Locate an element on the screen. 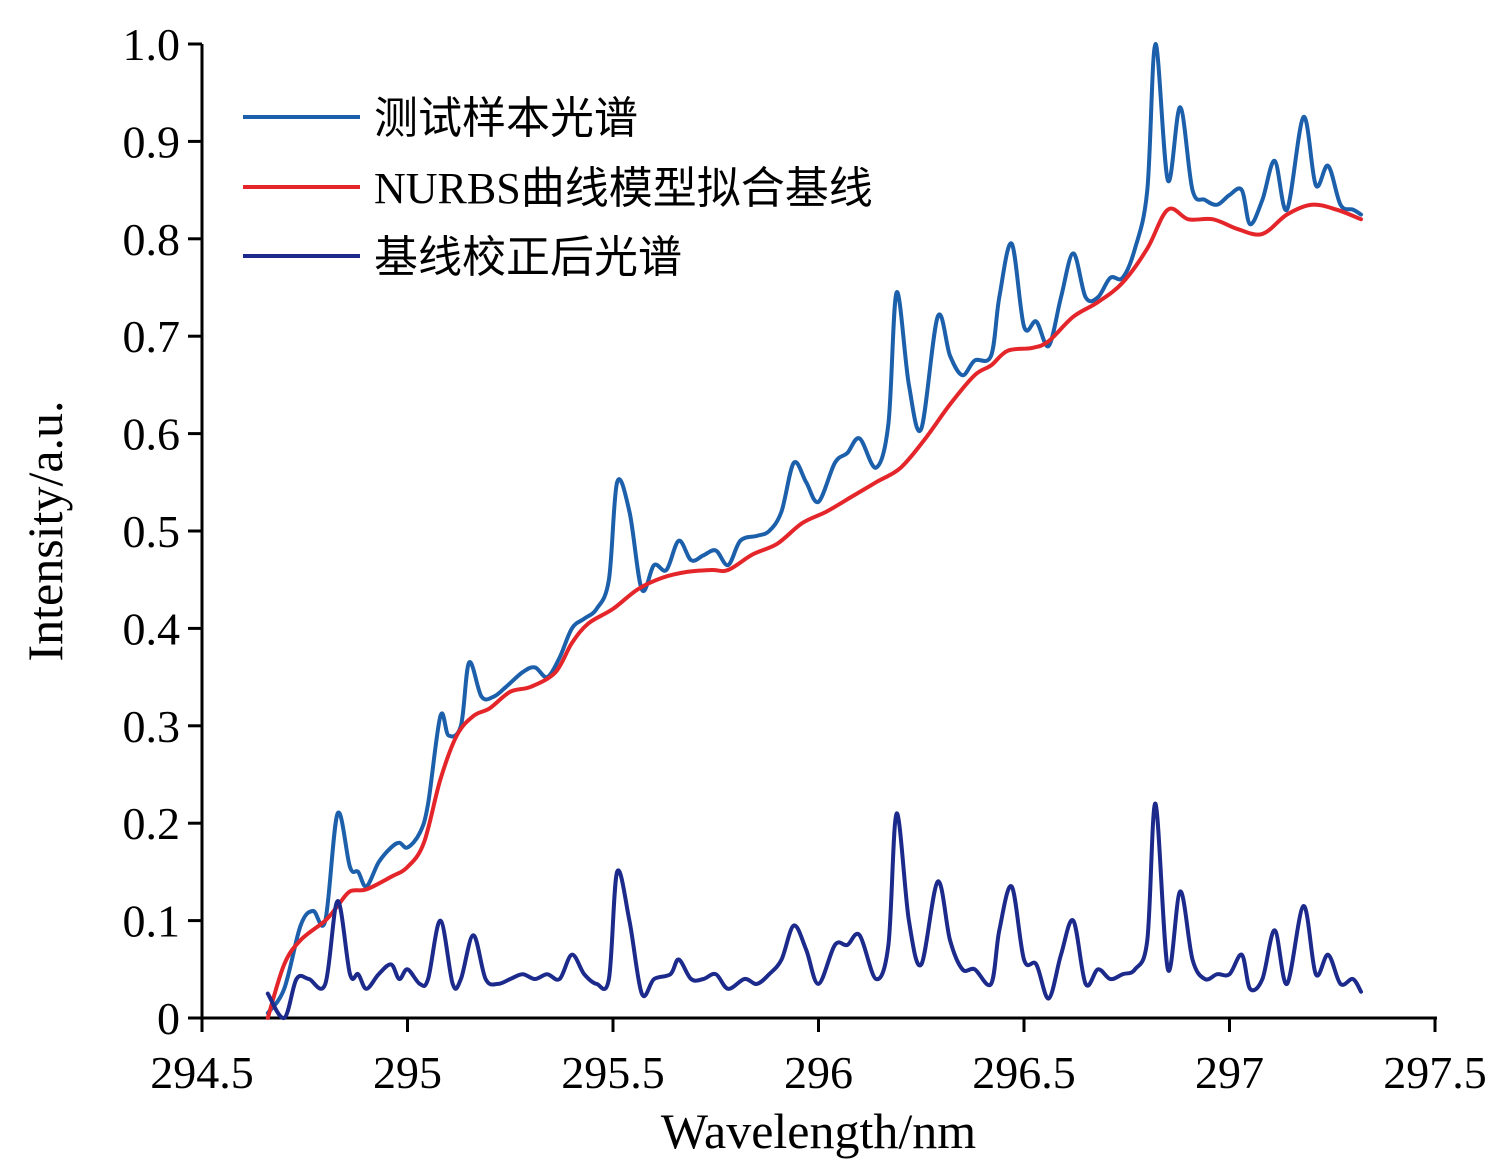 The image size is (1500, 1166). x-ticks: 294.5 295 295.5 296 296.5 297 297.5 is located at coordinates (818, 1058).